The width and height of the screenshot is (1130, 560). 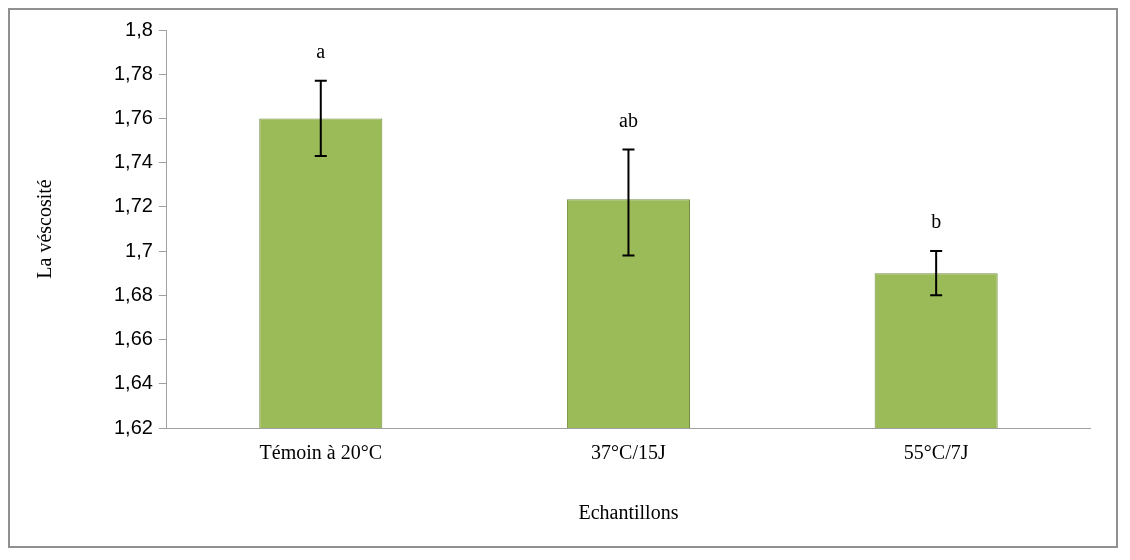 I want to click on x-tick-label: 55°C/7J, so click(x=936, y=452).